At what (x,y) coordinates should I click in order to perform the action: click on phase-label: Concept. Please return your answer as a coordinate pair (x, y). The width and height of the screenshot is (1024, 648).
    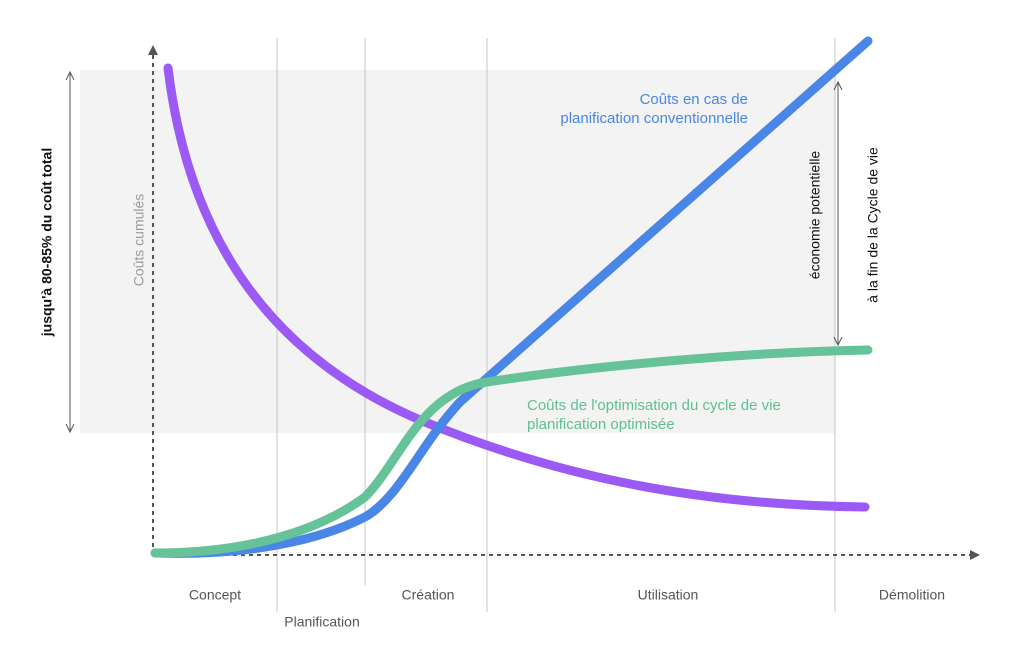
    Looking at the image, I should click on (215, 595).